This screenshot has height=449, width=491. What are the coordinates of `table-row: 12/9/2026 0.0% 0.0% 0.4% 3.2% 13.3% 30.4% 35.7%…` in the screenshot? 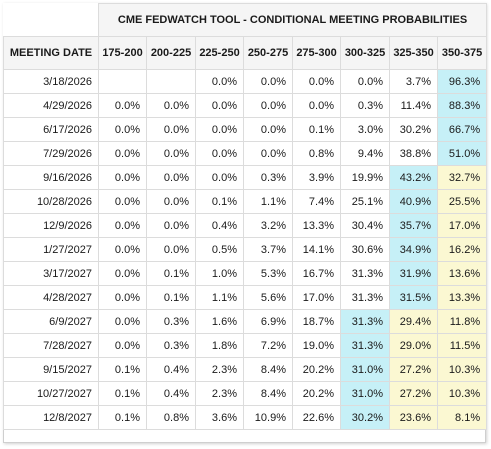 It's located at (245, 225).